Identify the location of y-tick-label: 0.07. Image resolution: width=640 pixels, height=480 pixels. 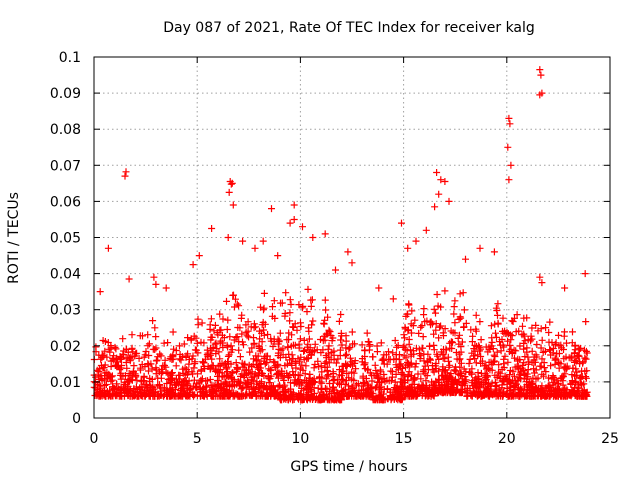
(65, 166).